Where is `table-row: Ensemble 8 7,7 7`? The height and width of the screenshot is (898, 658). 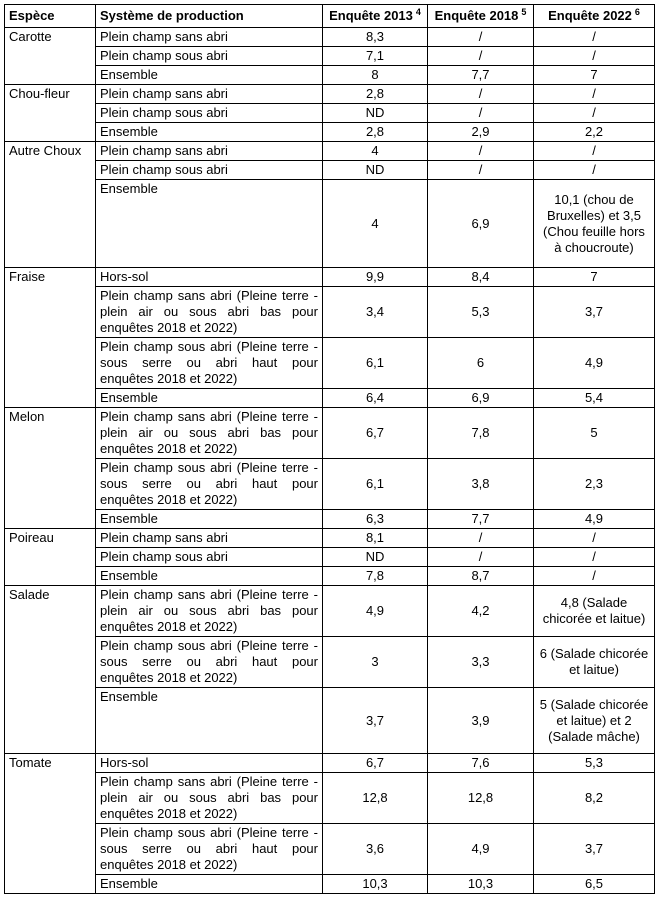
table-row: Ensemble 8 7,7 7 is located at coordinates (330, 75).